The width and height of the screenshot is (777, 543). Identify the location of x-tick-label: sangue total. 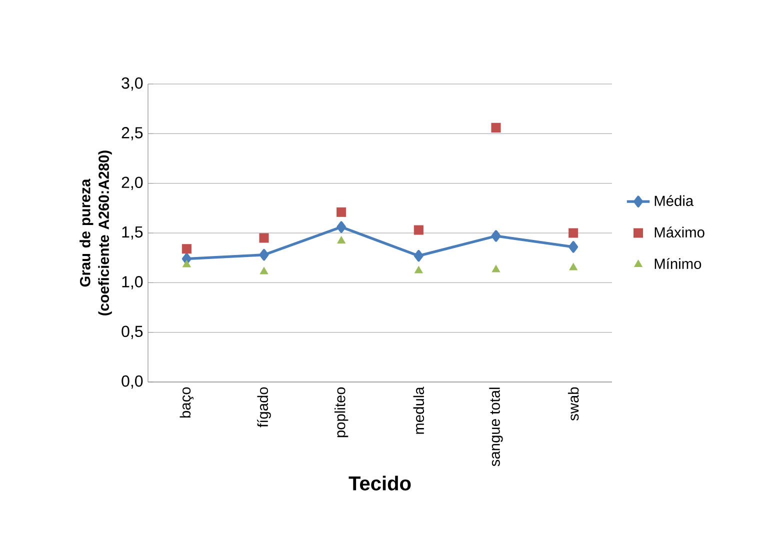
(496, 427).